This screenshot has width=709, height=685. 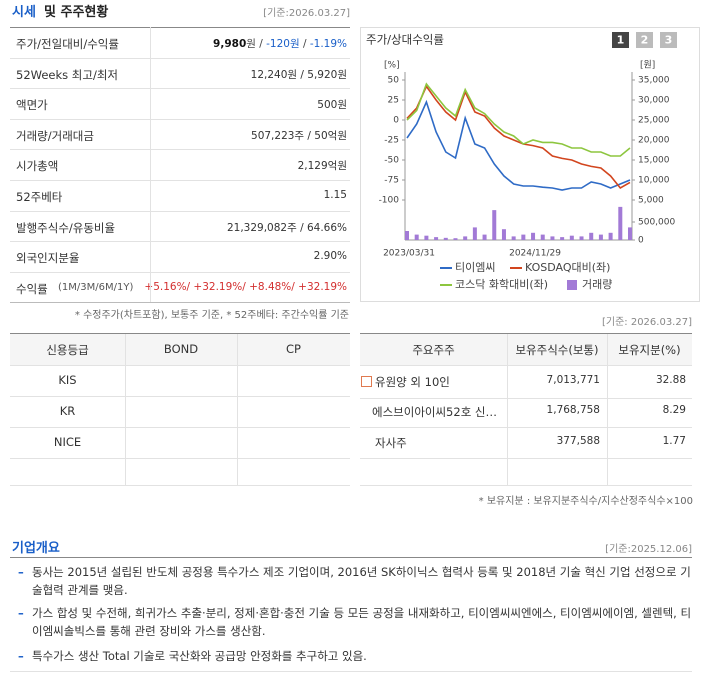 I want to click on row-value: 507,223주 / 50억원, so click(x=299, y=135).